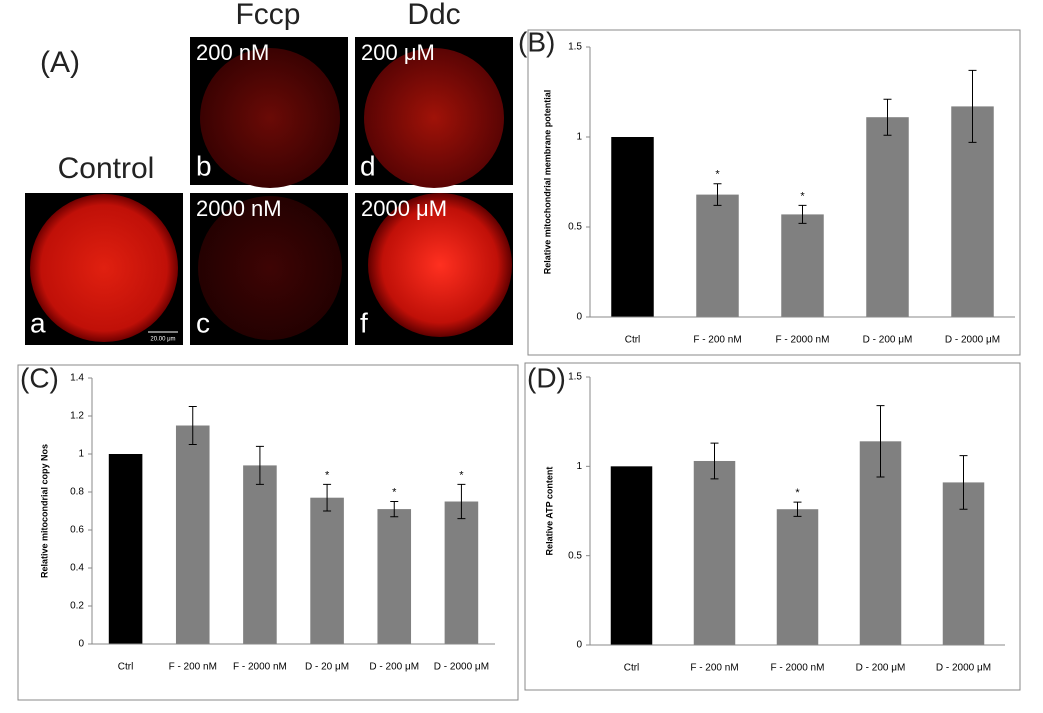  I want to click on column-header: Fccp, so click(267, 15).